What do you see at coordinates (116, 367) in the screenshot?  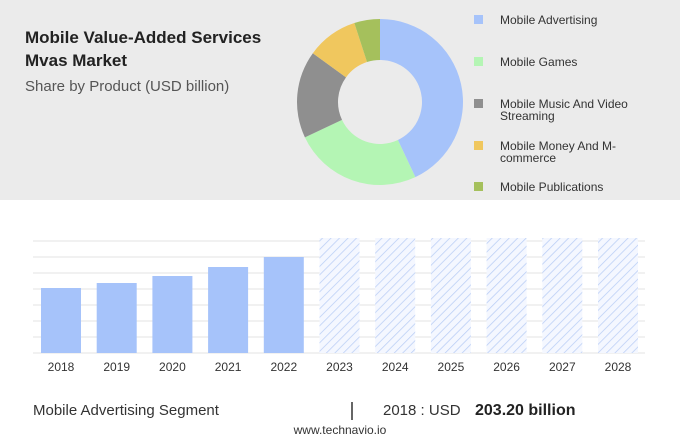 I see `x-tick-label: 2019` at bounding box center [116, 367].